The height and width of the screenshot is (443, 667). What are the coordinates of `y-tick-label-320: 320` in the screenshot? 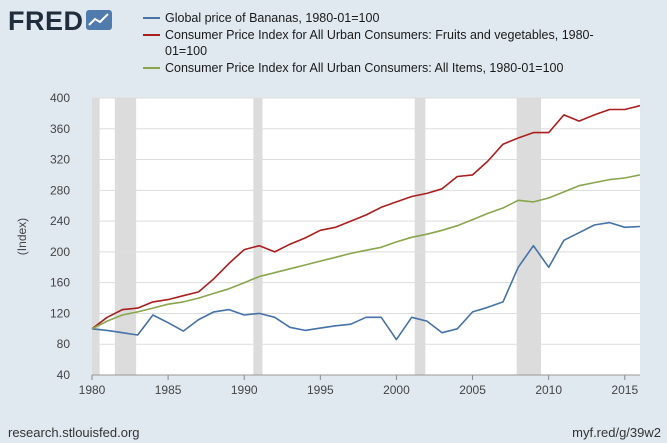 It's located at (60, 160).